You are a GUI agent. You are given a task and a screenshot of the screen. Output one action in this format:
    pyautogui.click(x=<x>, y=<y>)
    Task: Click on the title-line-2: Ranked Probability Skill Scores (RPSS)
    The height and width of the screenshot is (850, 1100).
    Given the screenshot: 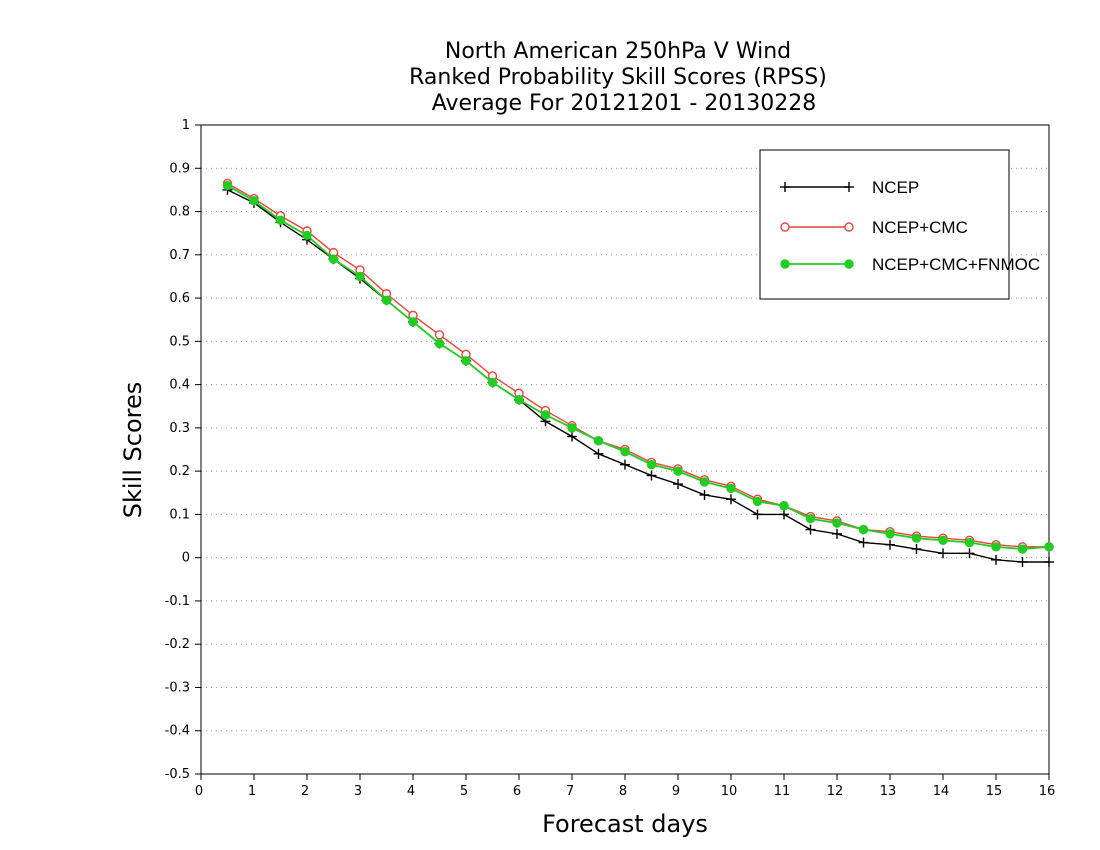 What is the action you would take?
    pyautogui.click(x=618, y=77)
    